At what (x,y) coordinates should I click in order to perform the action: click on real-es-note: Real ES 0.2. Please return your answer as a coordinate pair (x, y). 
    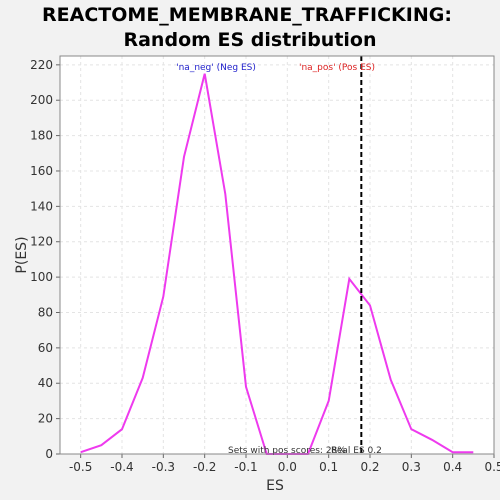
    Looking at the image, I should click on (356, 451).